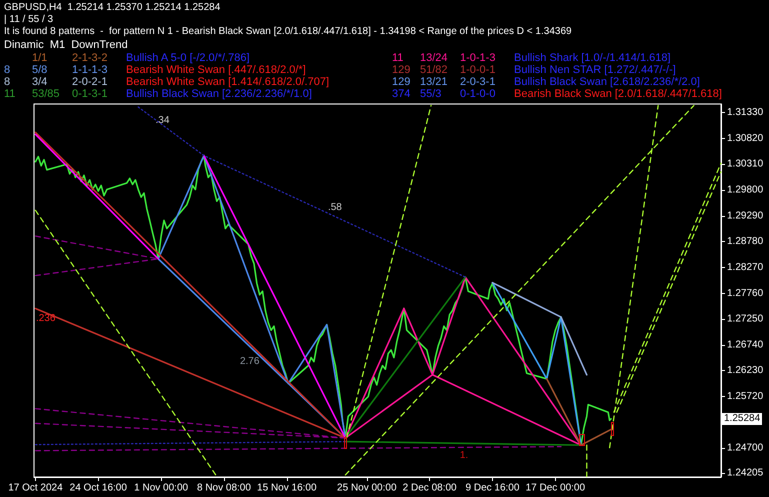  I want to click on text: Bullish Black Swan [2.236/2.236/*/1.0], so click(219, 94).